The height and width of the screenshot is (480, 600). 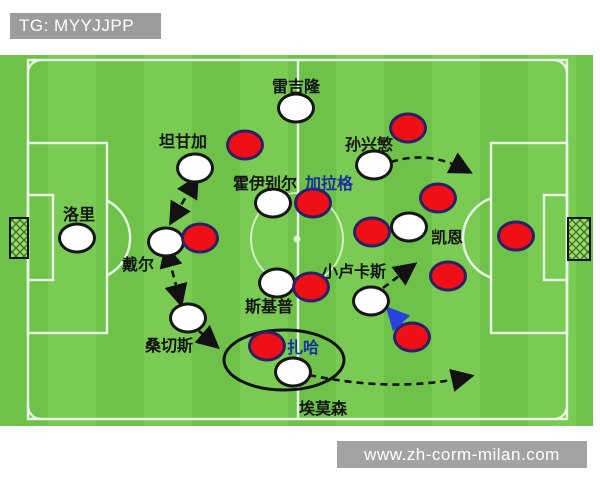 What do you see at coordinates (77, 238) in the screenshot?
I see `player-lloris` at bounding box center [77, 238].